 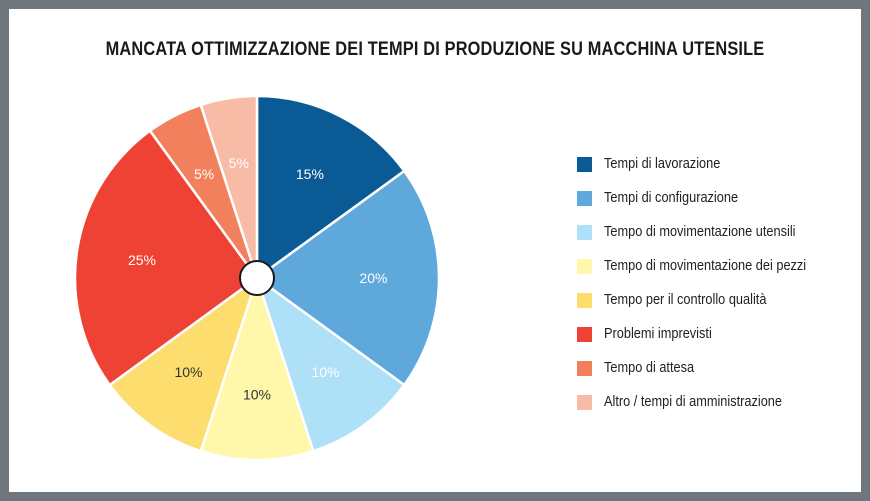 I want to click on pie-center-hole, so click(x=257, y=278).